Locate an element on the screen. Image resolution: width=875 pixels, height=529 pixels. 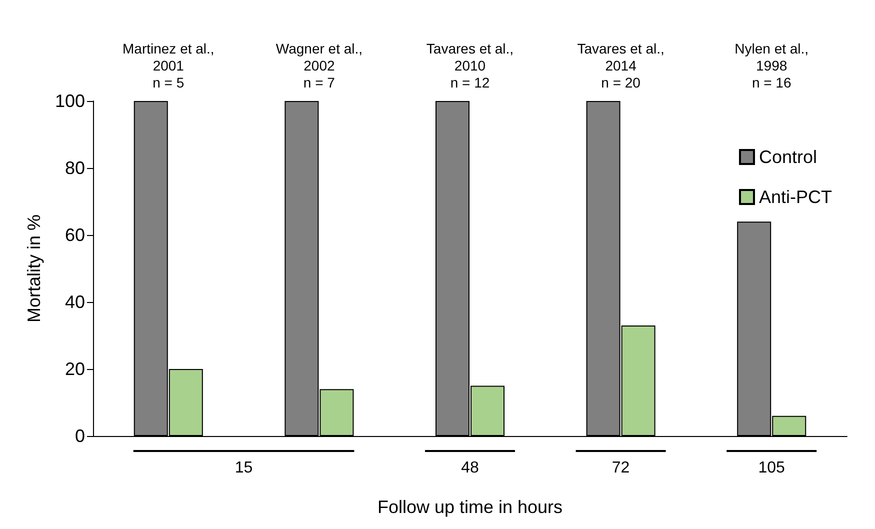
text: 105 is located at coordinates (772, 468).